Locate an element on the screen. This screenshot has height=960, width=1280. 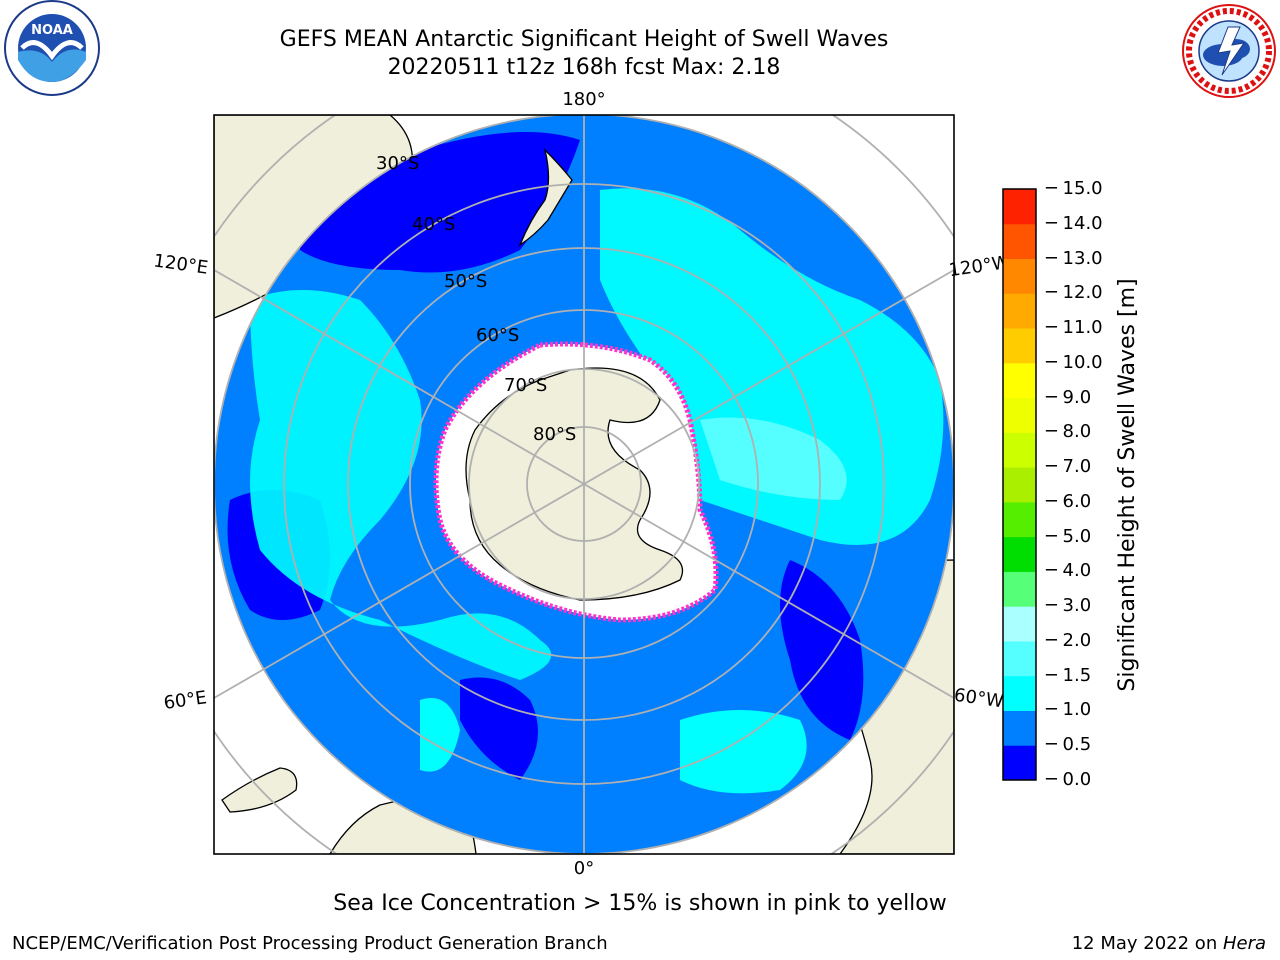
colorbar is located at coordinates (1019, 484).